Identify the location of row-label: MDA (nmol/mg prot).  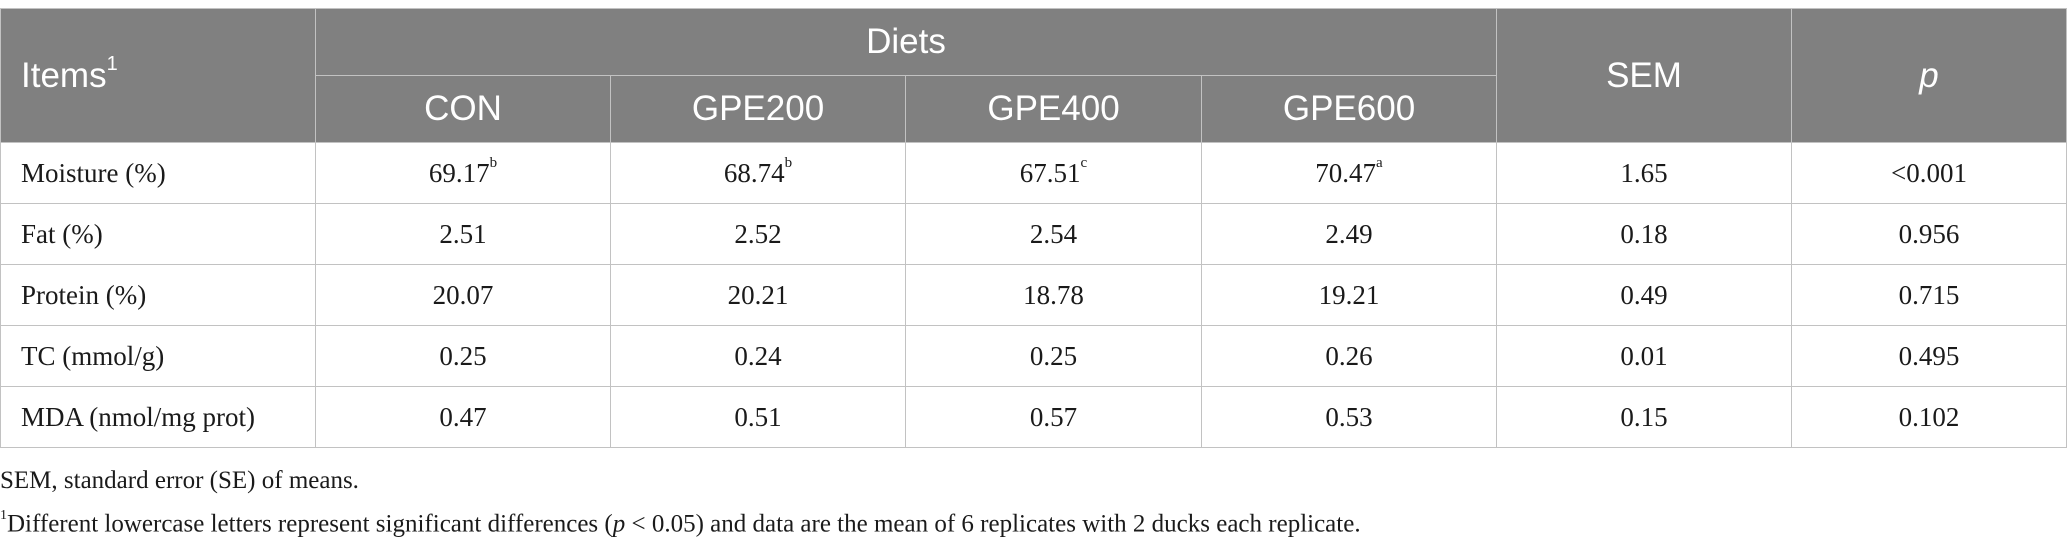
(158, 417).